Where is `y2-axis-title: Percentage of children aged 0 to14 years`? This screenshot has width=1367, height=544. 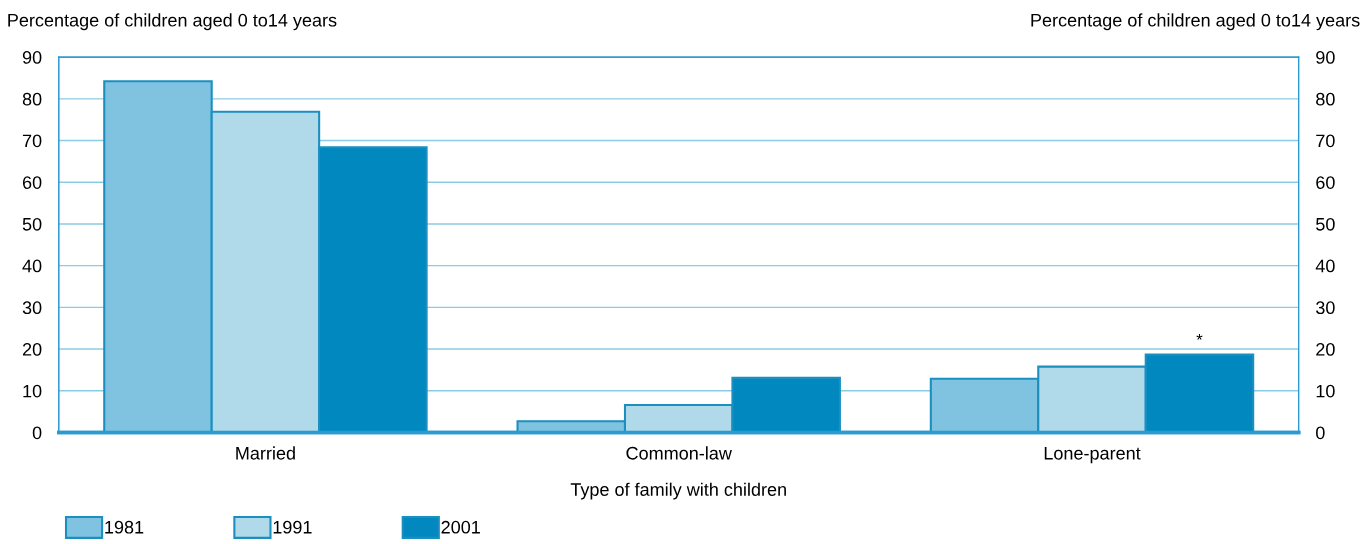
y2-axis-title: Percentage of children aged 0 to14 years is located at coordinates (1195, 22).